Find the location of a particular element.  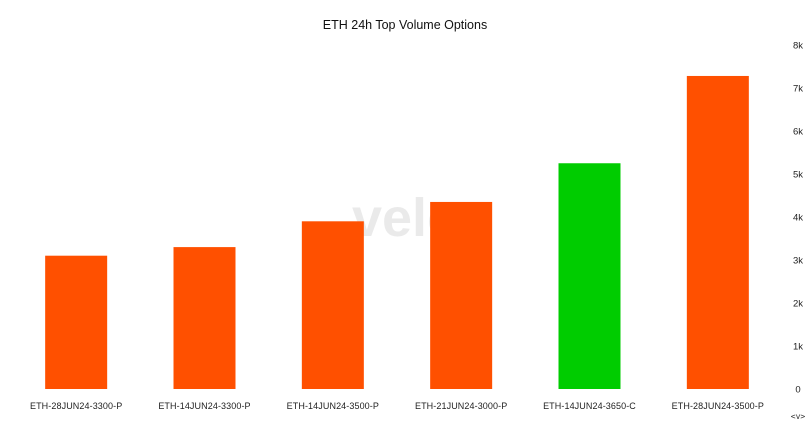

bar-eth-14jun24-3500-p is located at coordinates (332, 305).